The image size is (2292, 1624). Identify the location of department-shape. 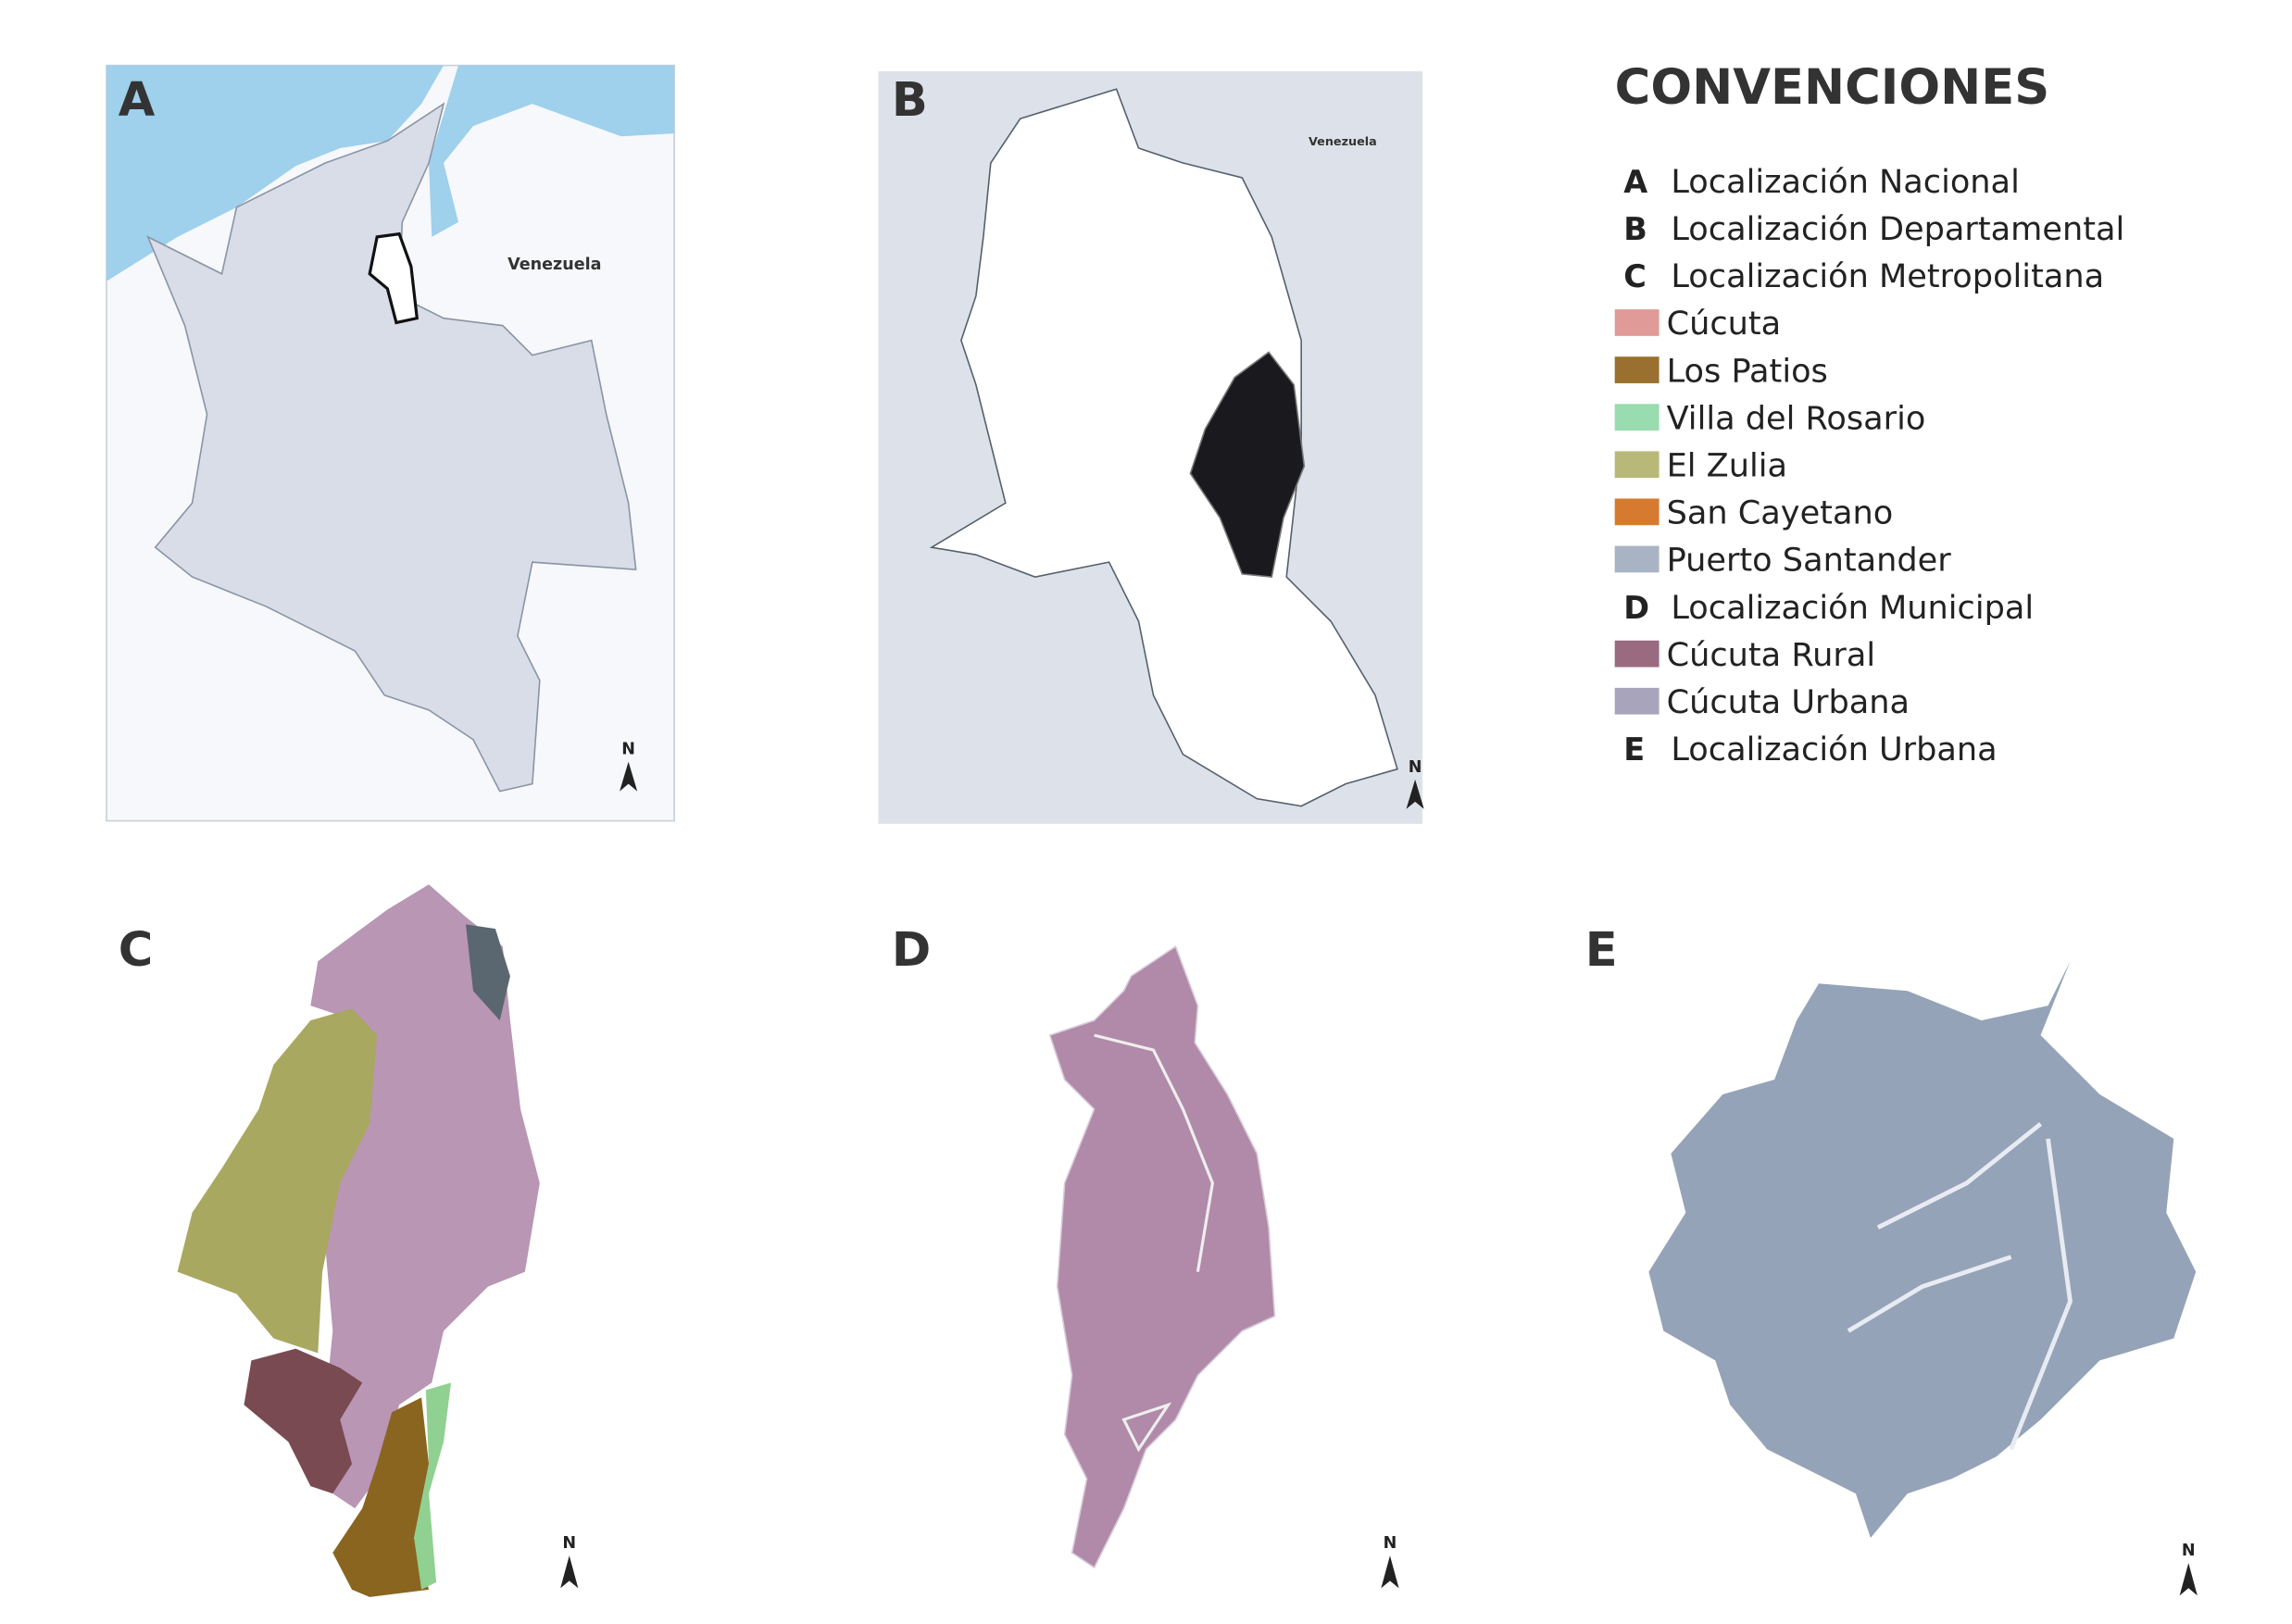
(1163, 447).